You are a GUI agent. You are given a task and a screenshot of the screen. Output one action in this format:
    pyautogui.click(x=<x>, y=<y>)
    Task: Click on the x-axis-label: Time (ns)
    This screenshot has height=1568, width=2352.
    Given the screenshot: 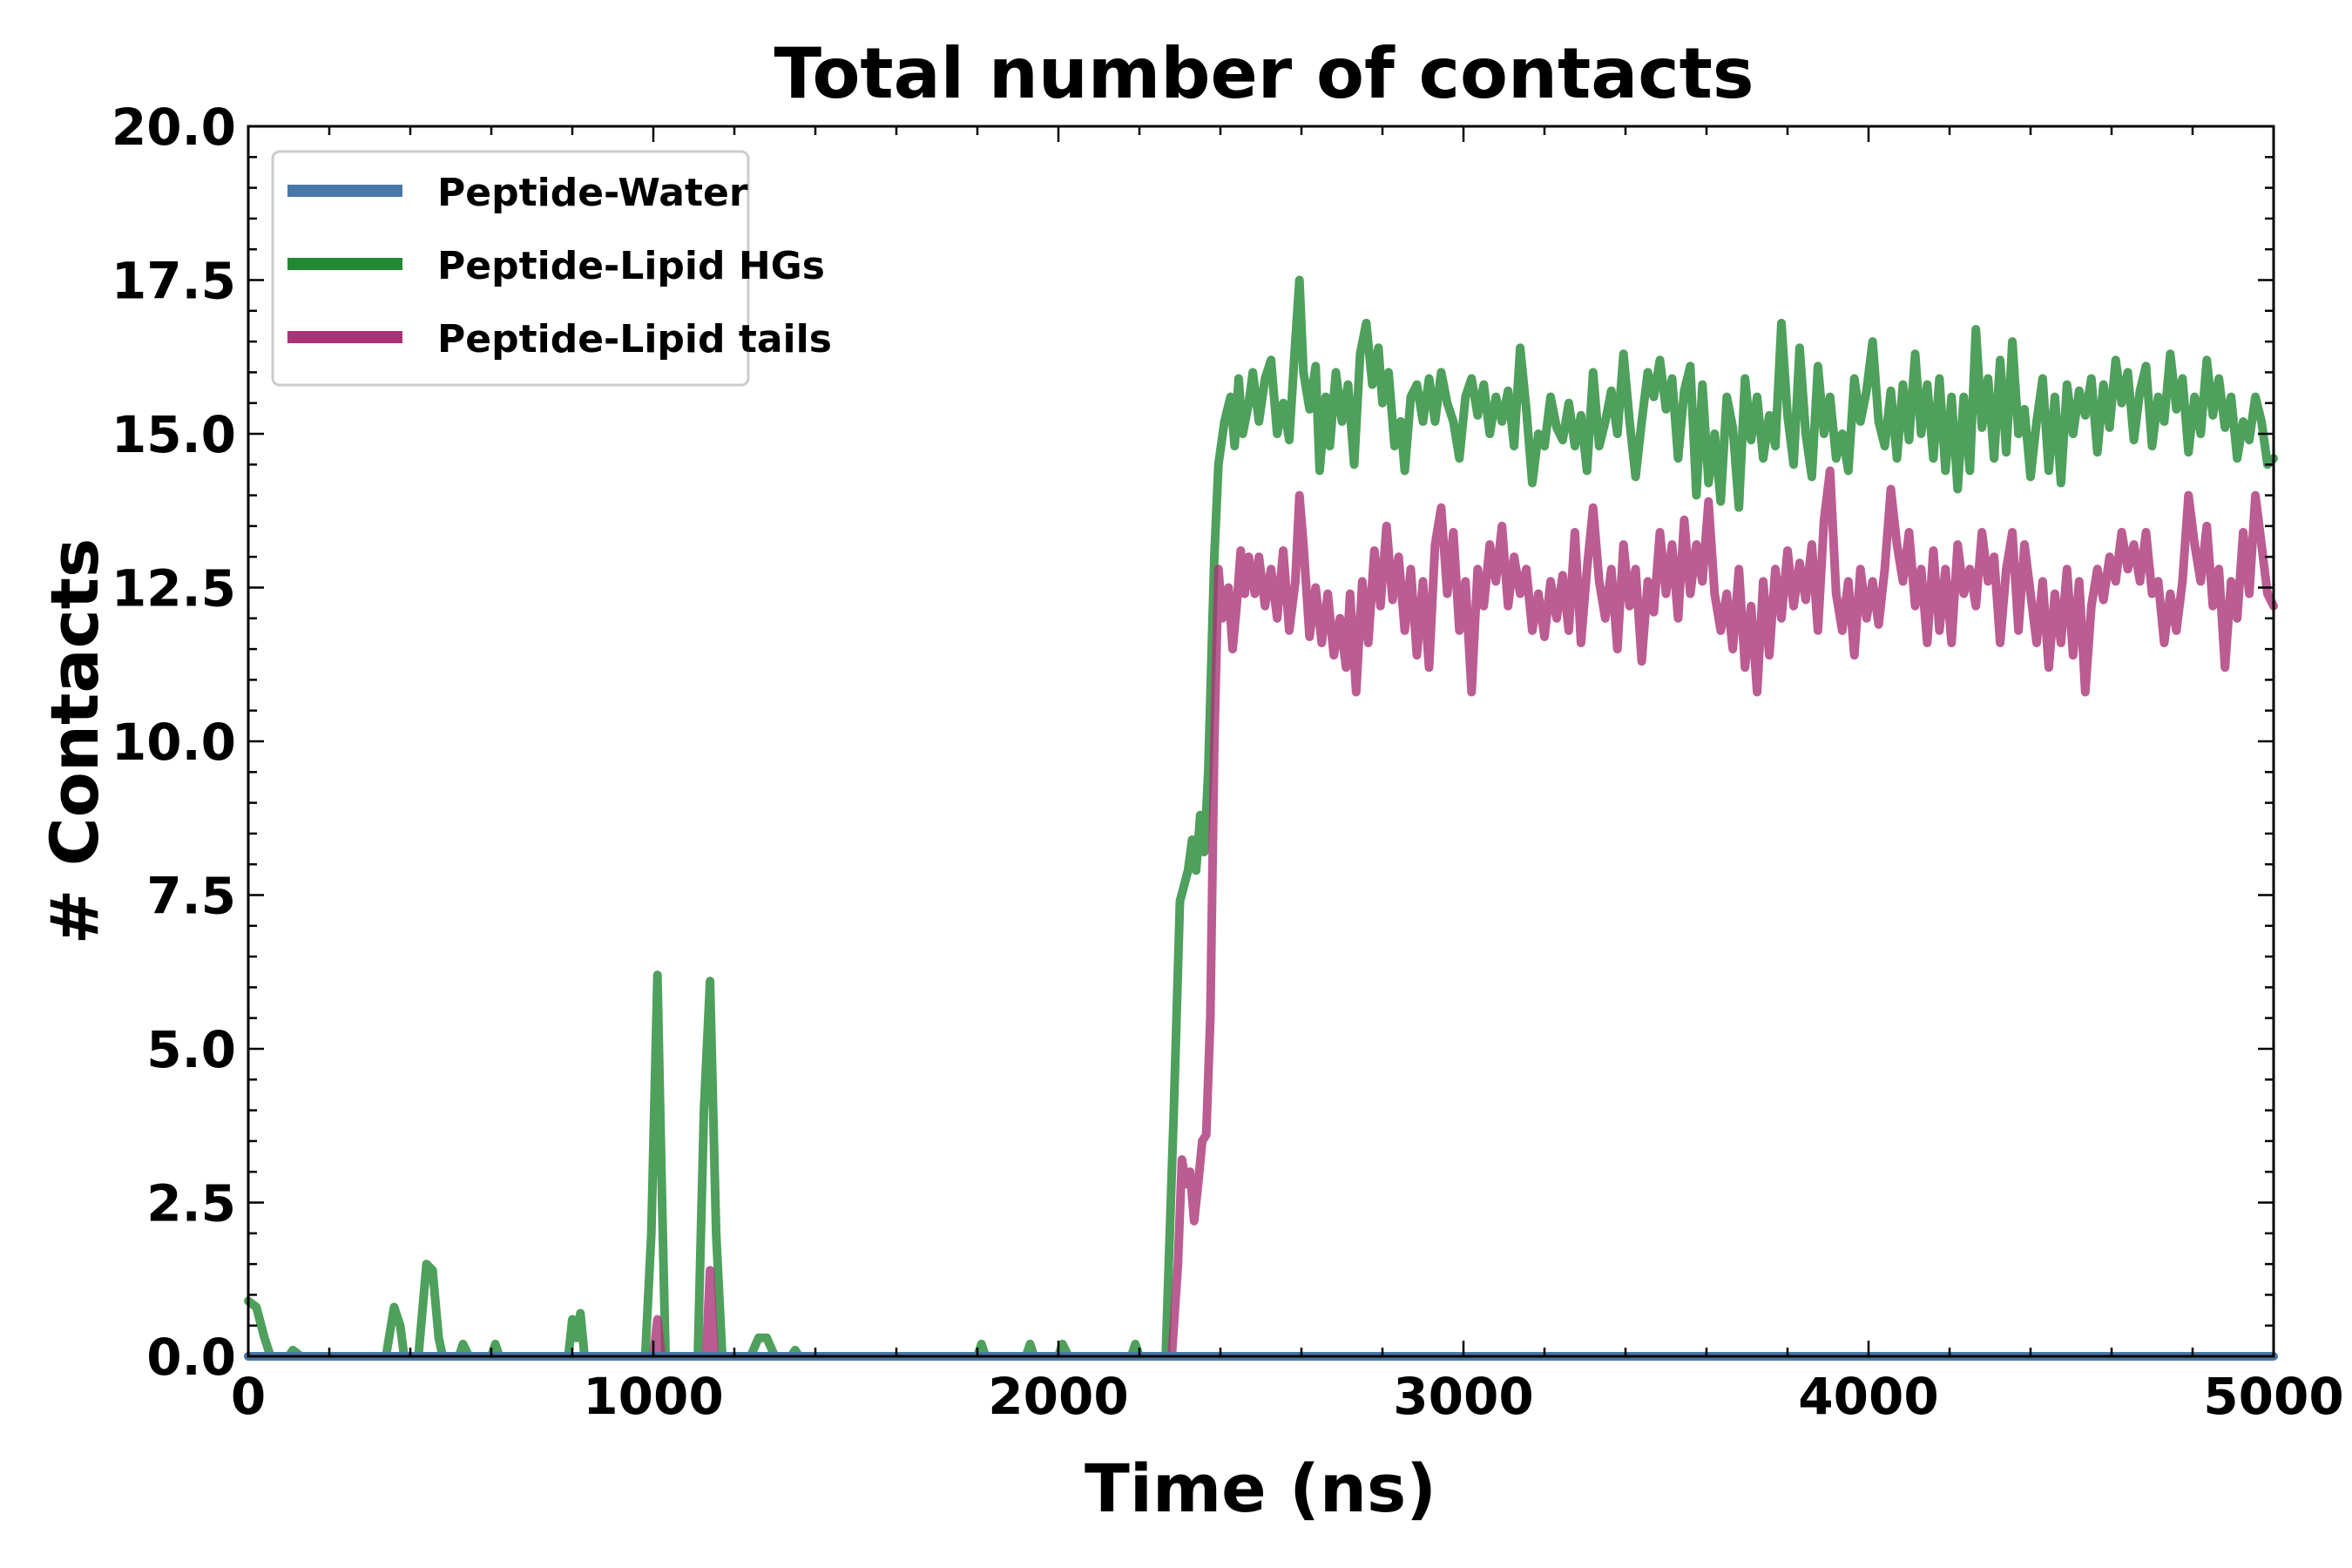 What is the action you would take?
    pyautogui.click(x=1260, y=1488)
    